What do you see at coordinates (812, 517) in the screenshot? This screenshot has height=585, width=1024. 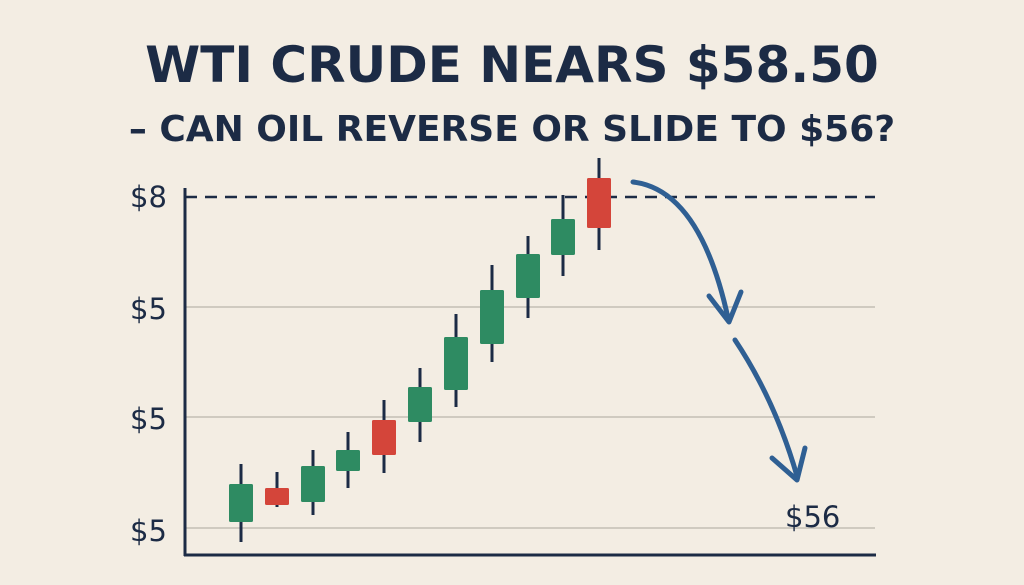 I see `annotation: $56` at bounding box center [812, 517].